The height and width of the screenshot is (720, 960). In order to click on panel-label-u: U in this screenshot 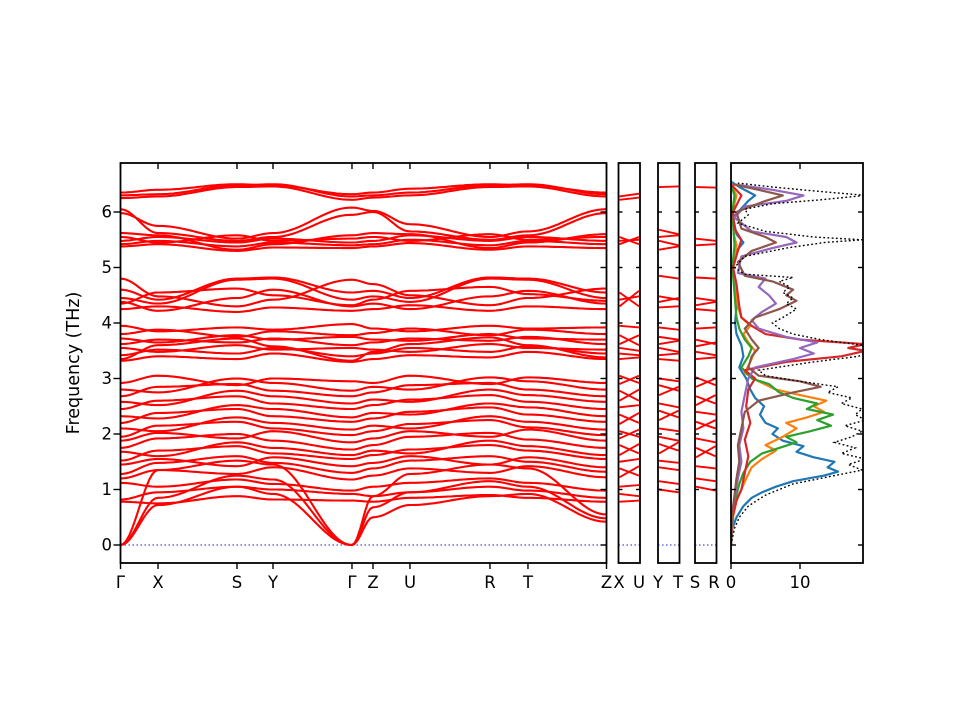, I will do `click(639, 582)`.